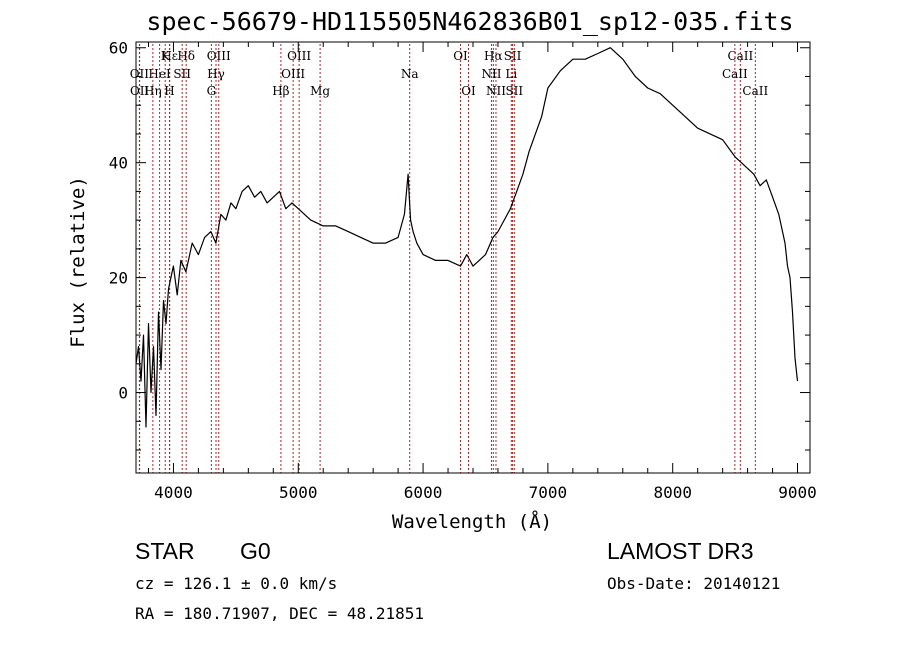 The height and width of the screenshot is (649, 900). Describe the element at coordinates (797, 492) in the screenshot. I see `x-tick-label: 9000` at that location.